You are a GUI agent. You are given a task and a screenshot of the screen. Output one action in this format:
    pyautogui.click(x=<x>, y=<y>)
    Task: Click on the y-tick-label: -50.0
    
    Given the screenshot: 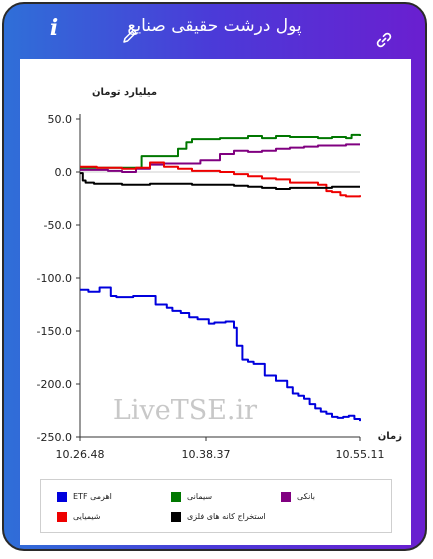 What is the action you would take?
    pyautogui.click(x=58, y=225)
    